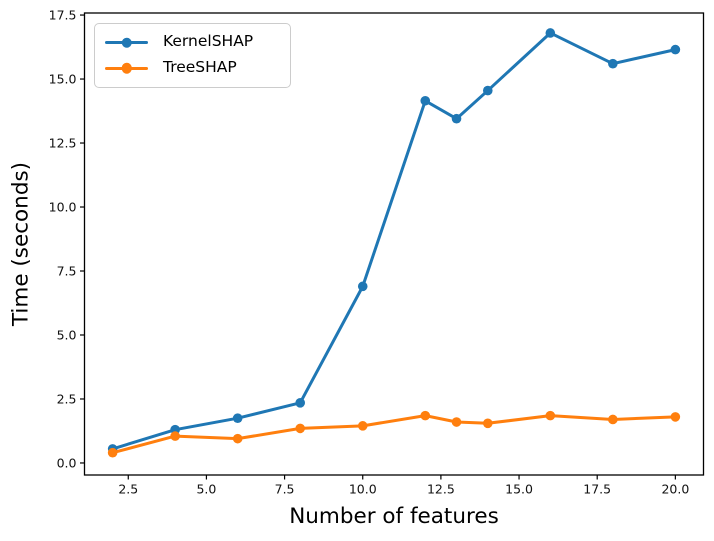 This screenshot has width=714, height=541. Describe the element at coordinates (67, 398) in the screenshot. I see `y-tick-label: 2.5` at that location.